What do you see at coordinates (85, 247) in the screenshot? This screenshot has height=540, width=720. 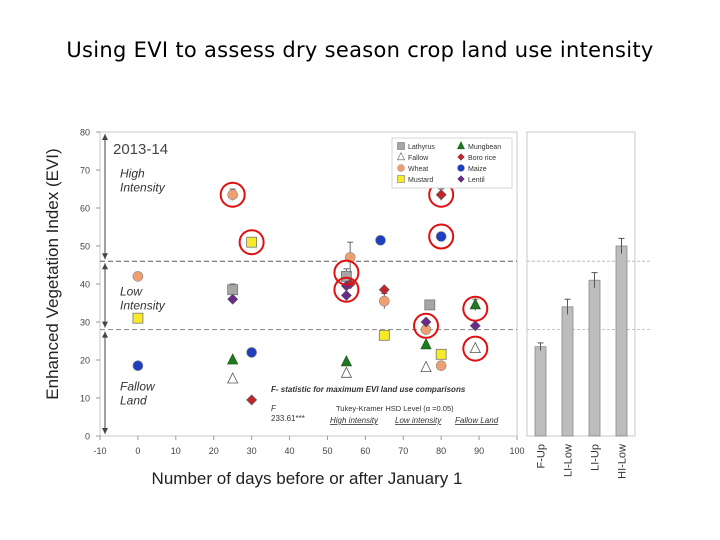 I see `y-tick-label: 50` at bounding box center [85, 247].